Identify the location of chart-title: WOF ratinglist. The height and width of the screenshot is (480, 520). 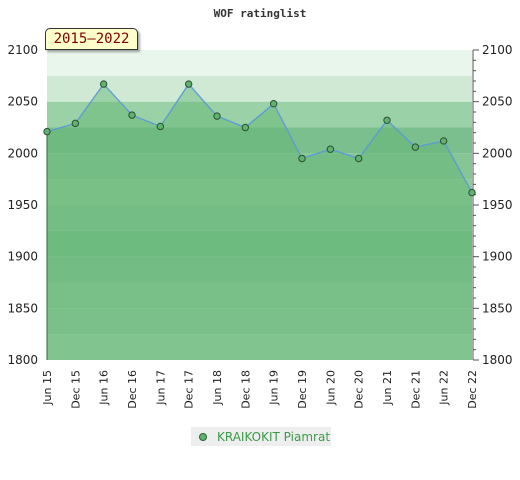
(260, 13).